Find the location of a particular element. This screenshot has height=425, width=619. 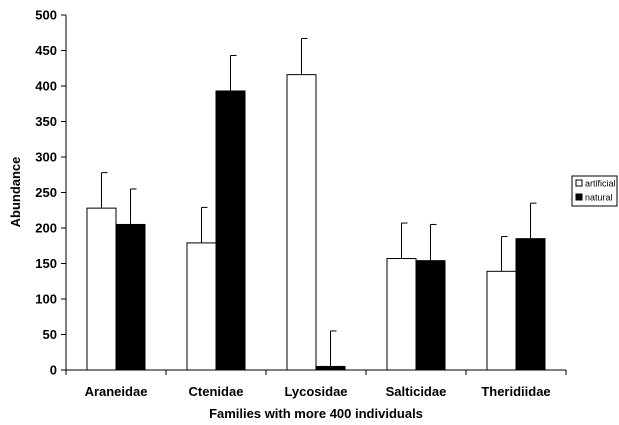

bar-natural-ctenidae is located at coordinates (230, 230).